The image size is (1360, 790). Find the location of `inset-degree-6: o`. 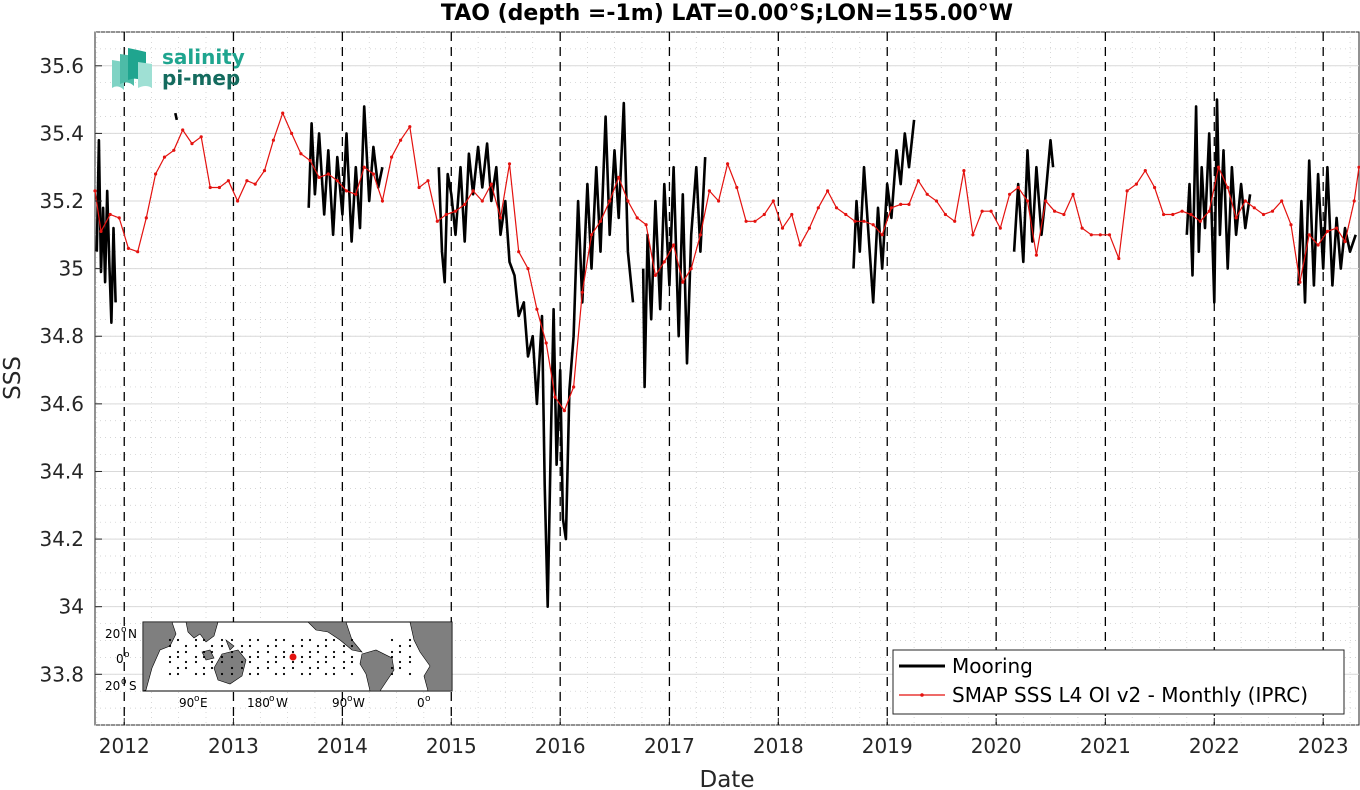

inset-degree-6: o is located at coordinates (350, 699).